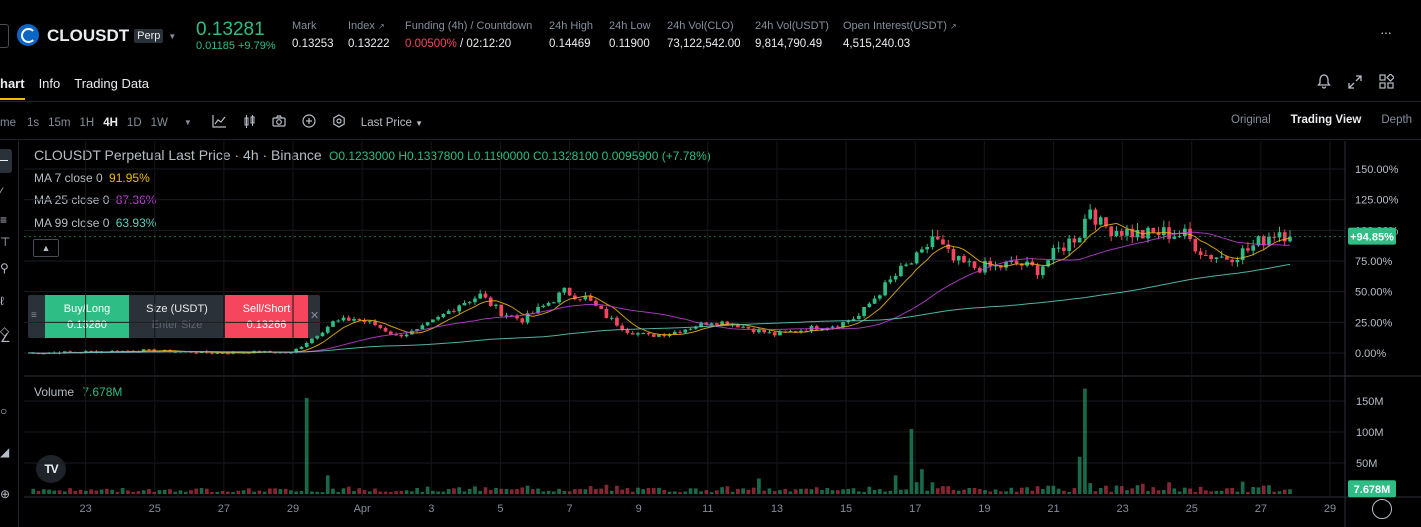 This screenshot has height=527, width=1421. I want to click on sell-short-button: Sell/Short 0.13266, so click(266, 316).